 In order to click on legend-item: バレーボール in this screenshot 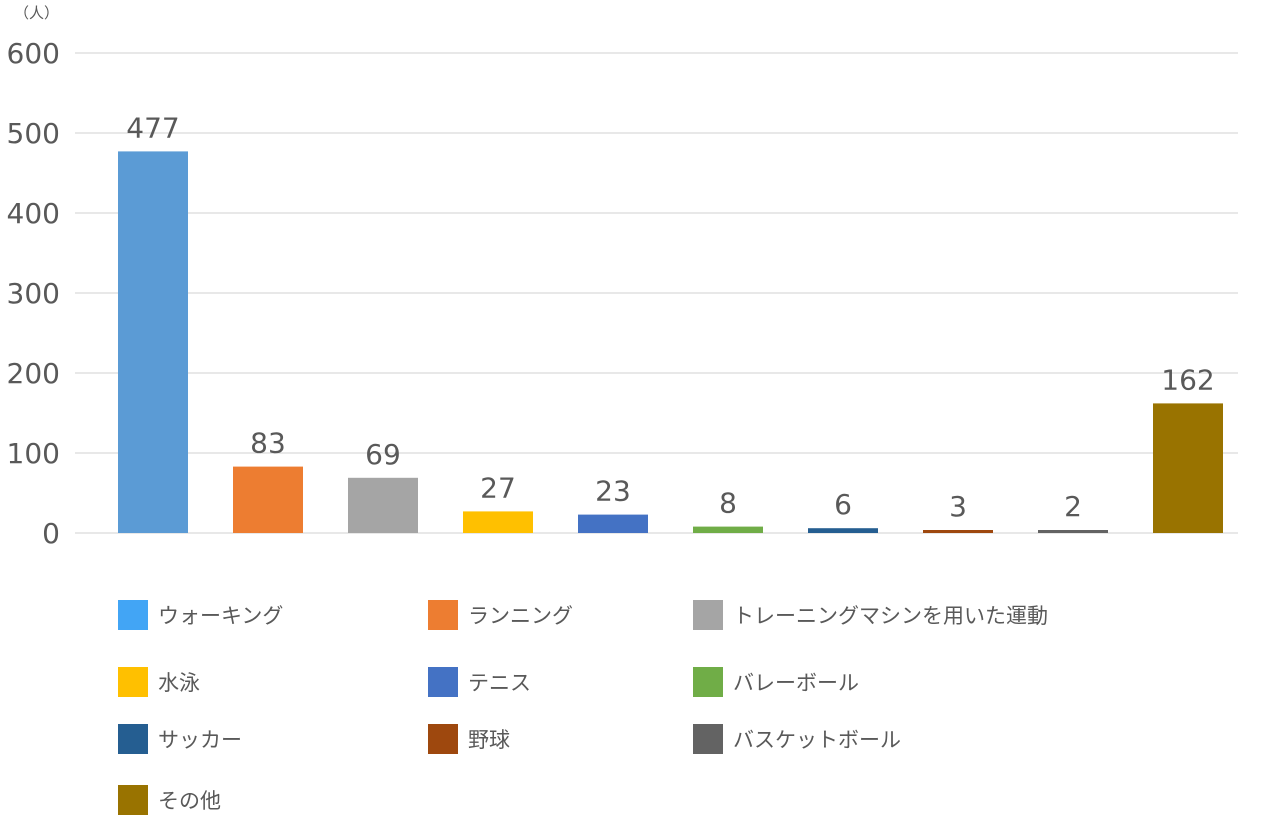, I will do `click(776, 682)`.